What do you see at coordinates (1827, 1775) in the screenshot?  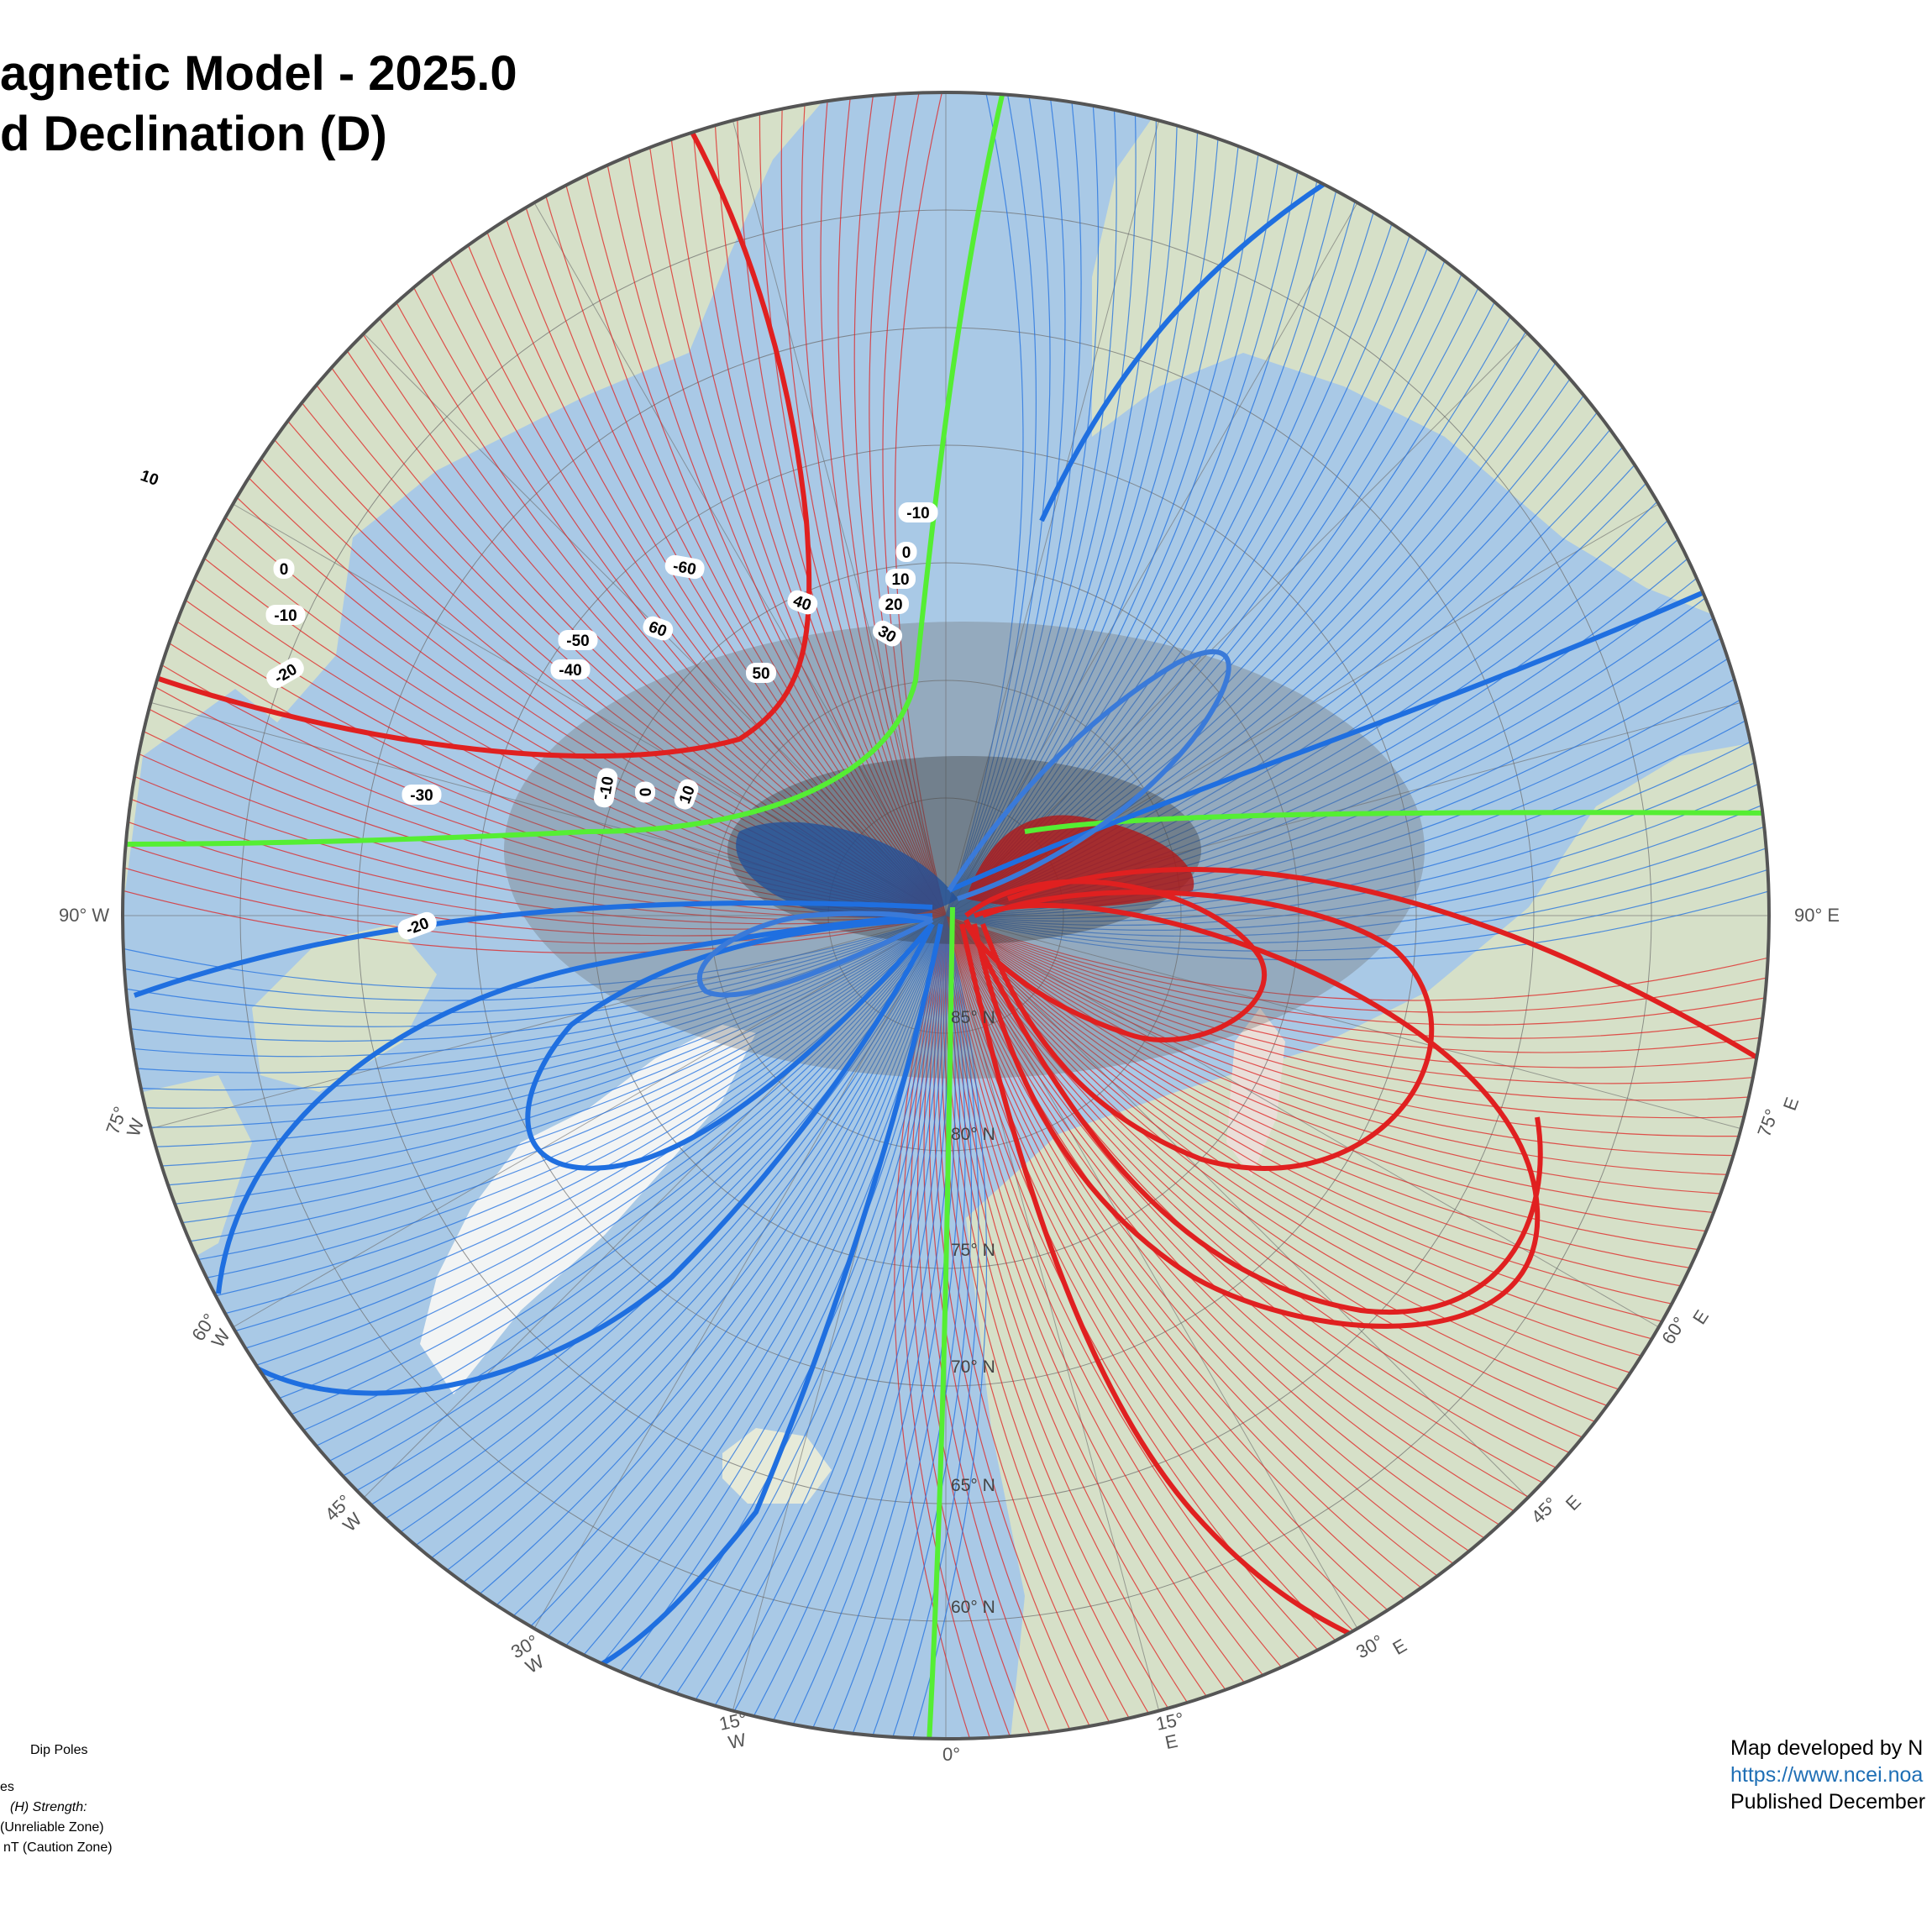 I see `credit-url: https://www.ncei.noa` at bounding box center [1827, 1775].